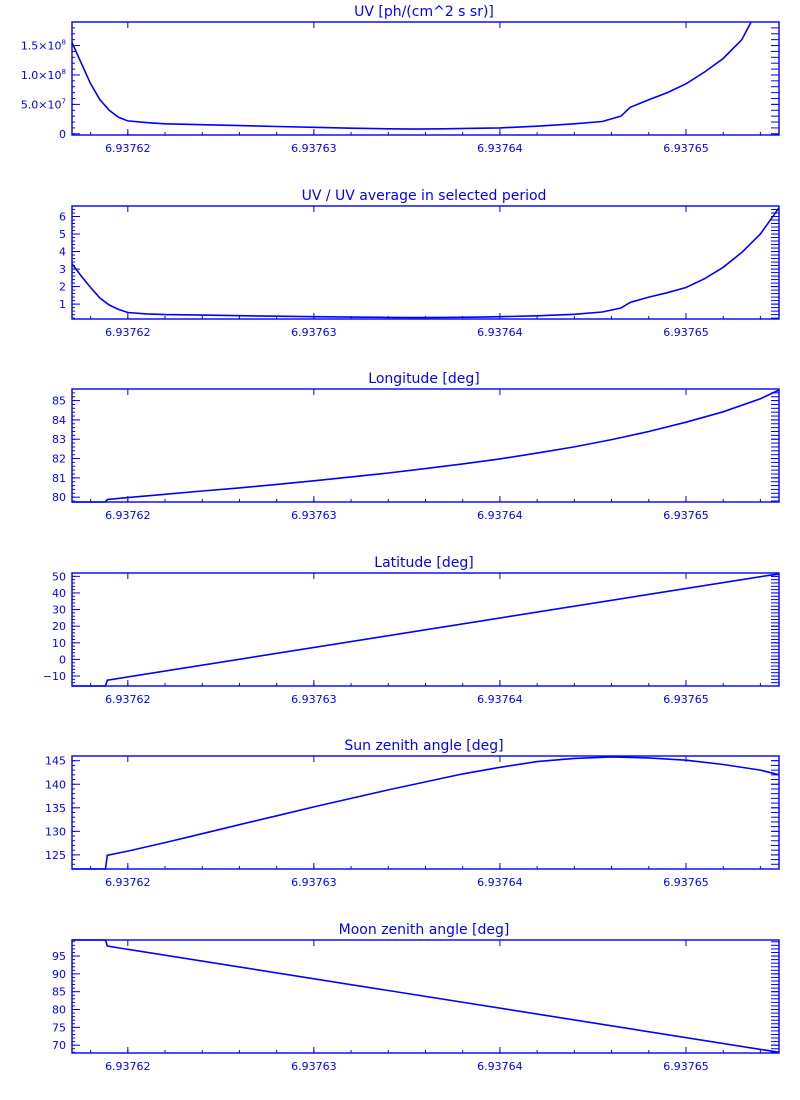  Describe the element at coordinates (59, 593) in the screenshot. I see `y-tick-label: 40` at that location.